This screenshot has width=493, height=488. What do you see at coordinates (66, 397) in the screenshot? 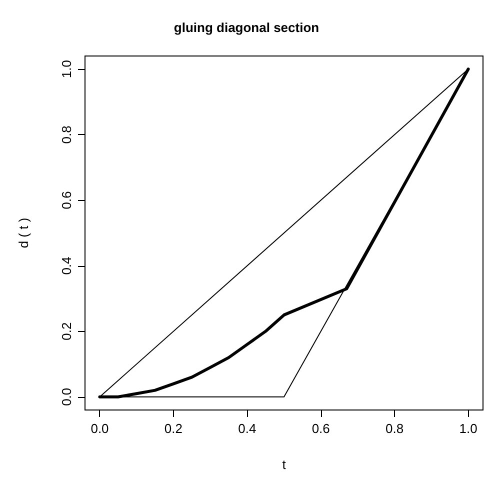
I see `y-tick-label: 0.0` at bounding box center [66, 397].